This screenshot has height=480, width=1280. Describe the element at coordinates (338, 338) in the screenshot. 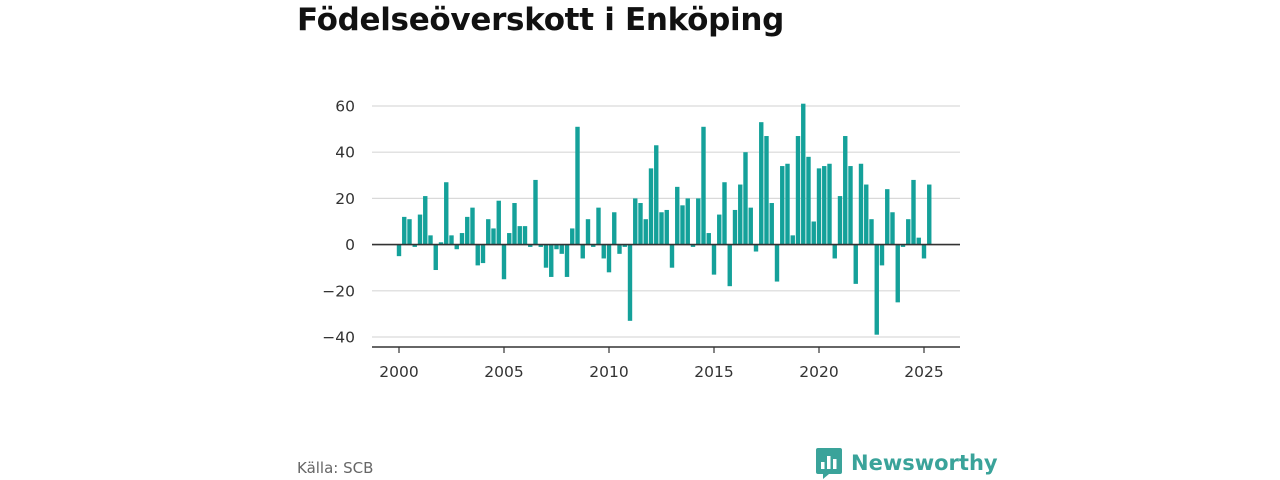

I see `y-tick-label: −40` at that location.